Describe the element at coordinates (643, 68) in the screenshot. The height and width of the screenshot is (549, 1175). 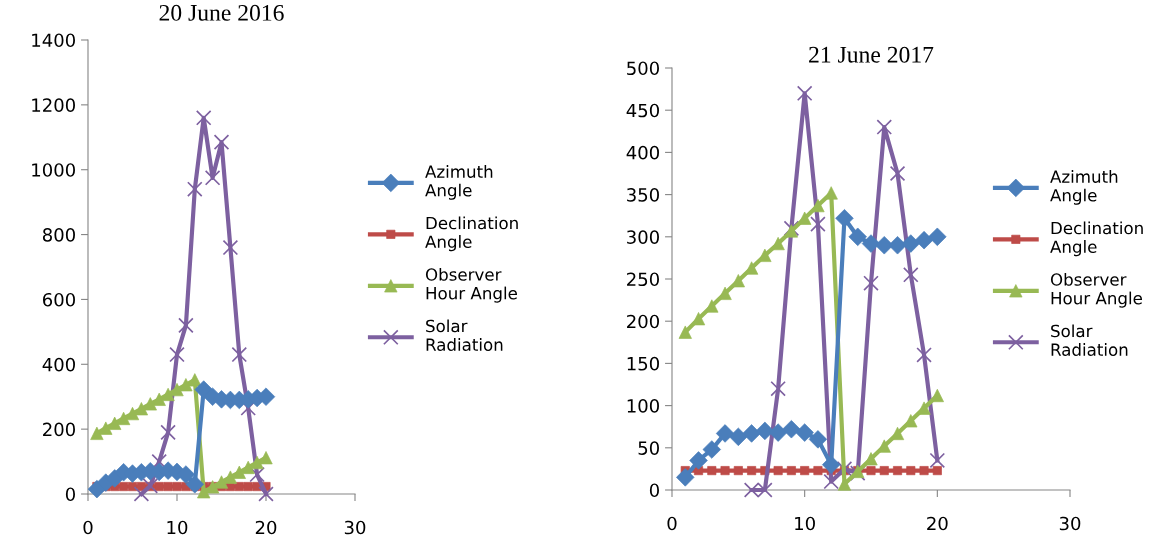
I see `y-tick-label: 500` at that location.